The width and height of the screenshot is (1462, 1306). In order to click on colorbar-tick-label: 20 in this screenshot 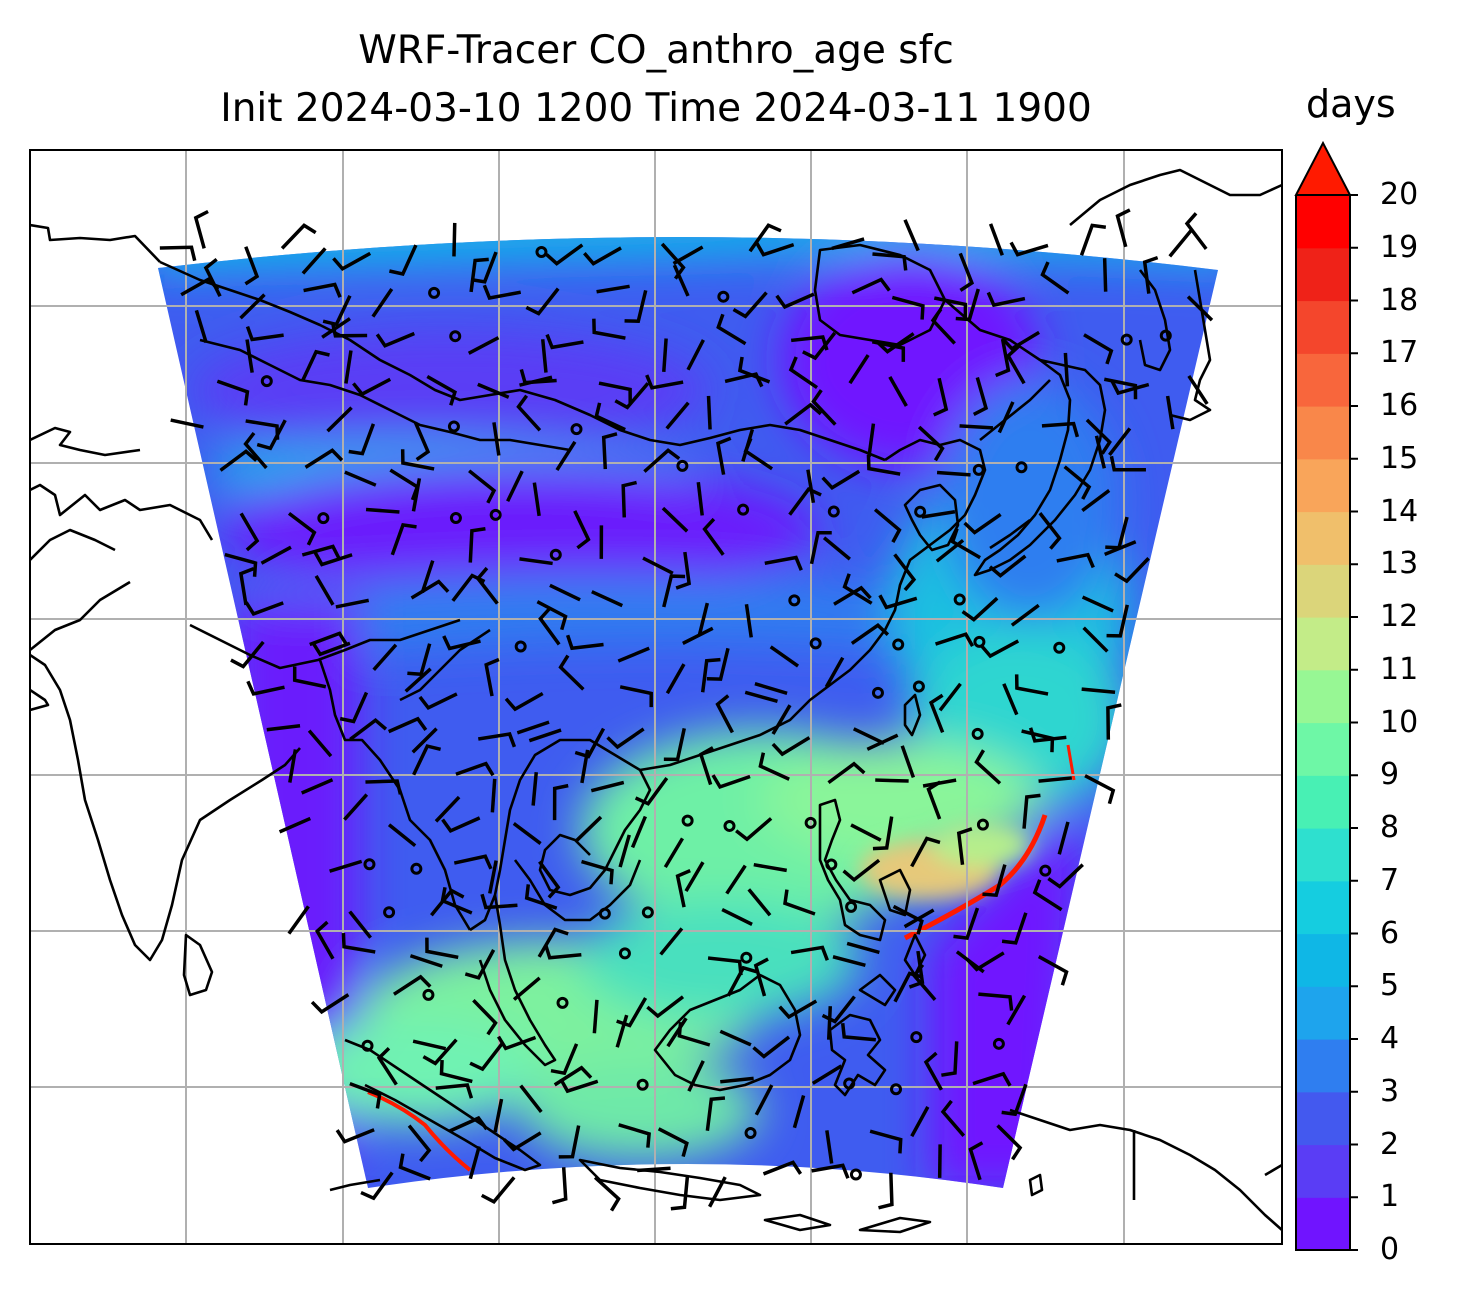, I will do `click(1399, 194)`.